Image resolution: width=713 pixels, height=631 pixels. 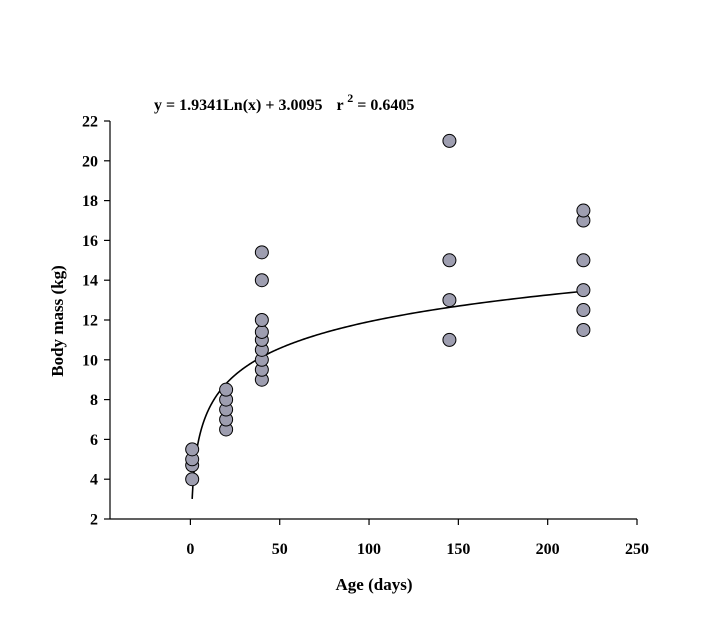 I want to click on y-tick-label: 8, so click(x=94, y=400).